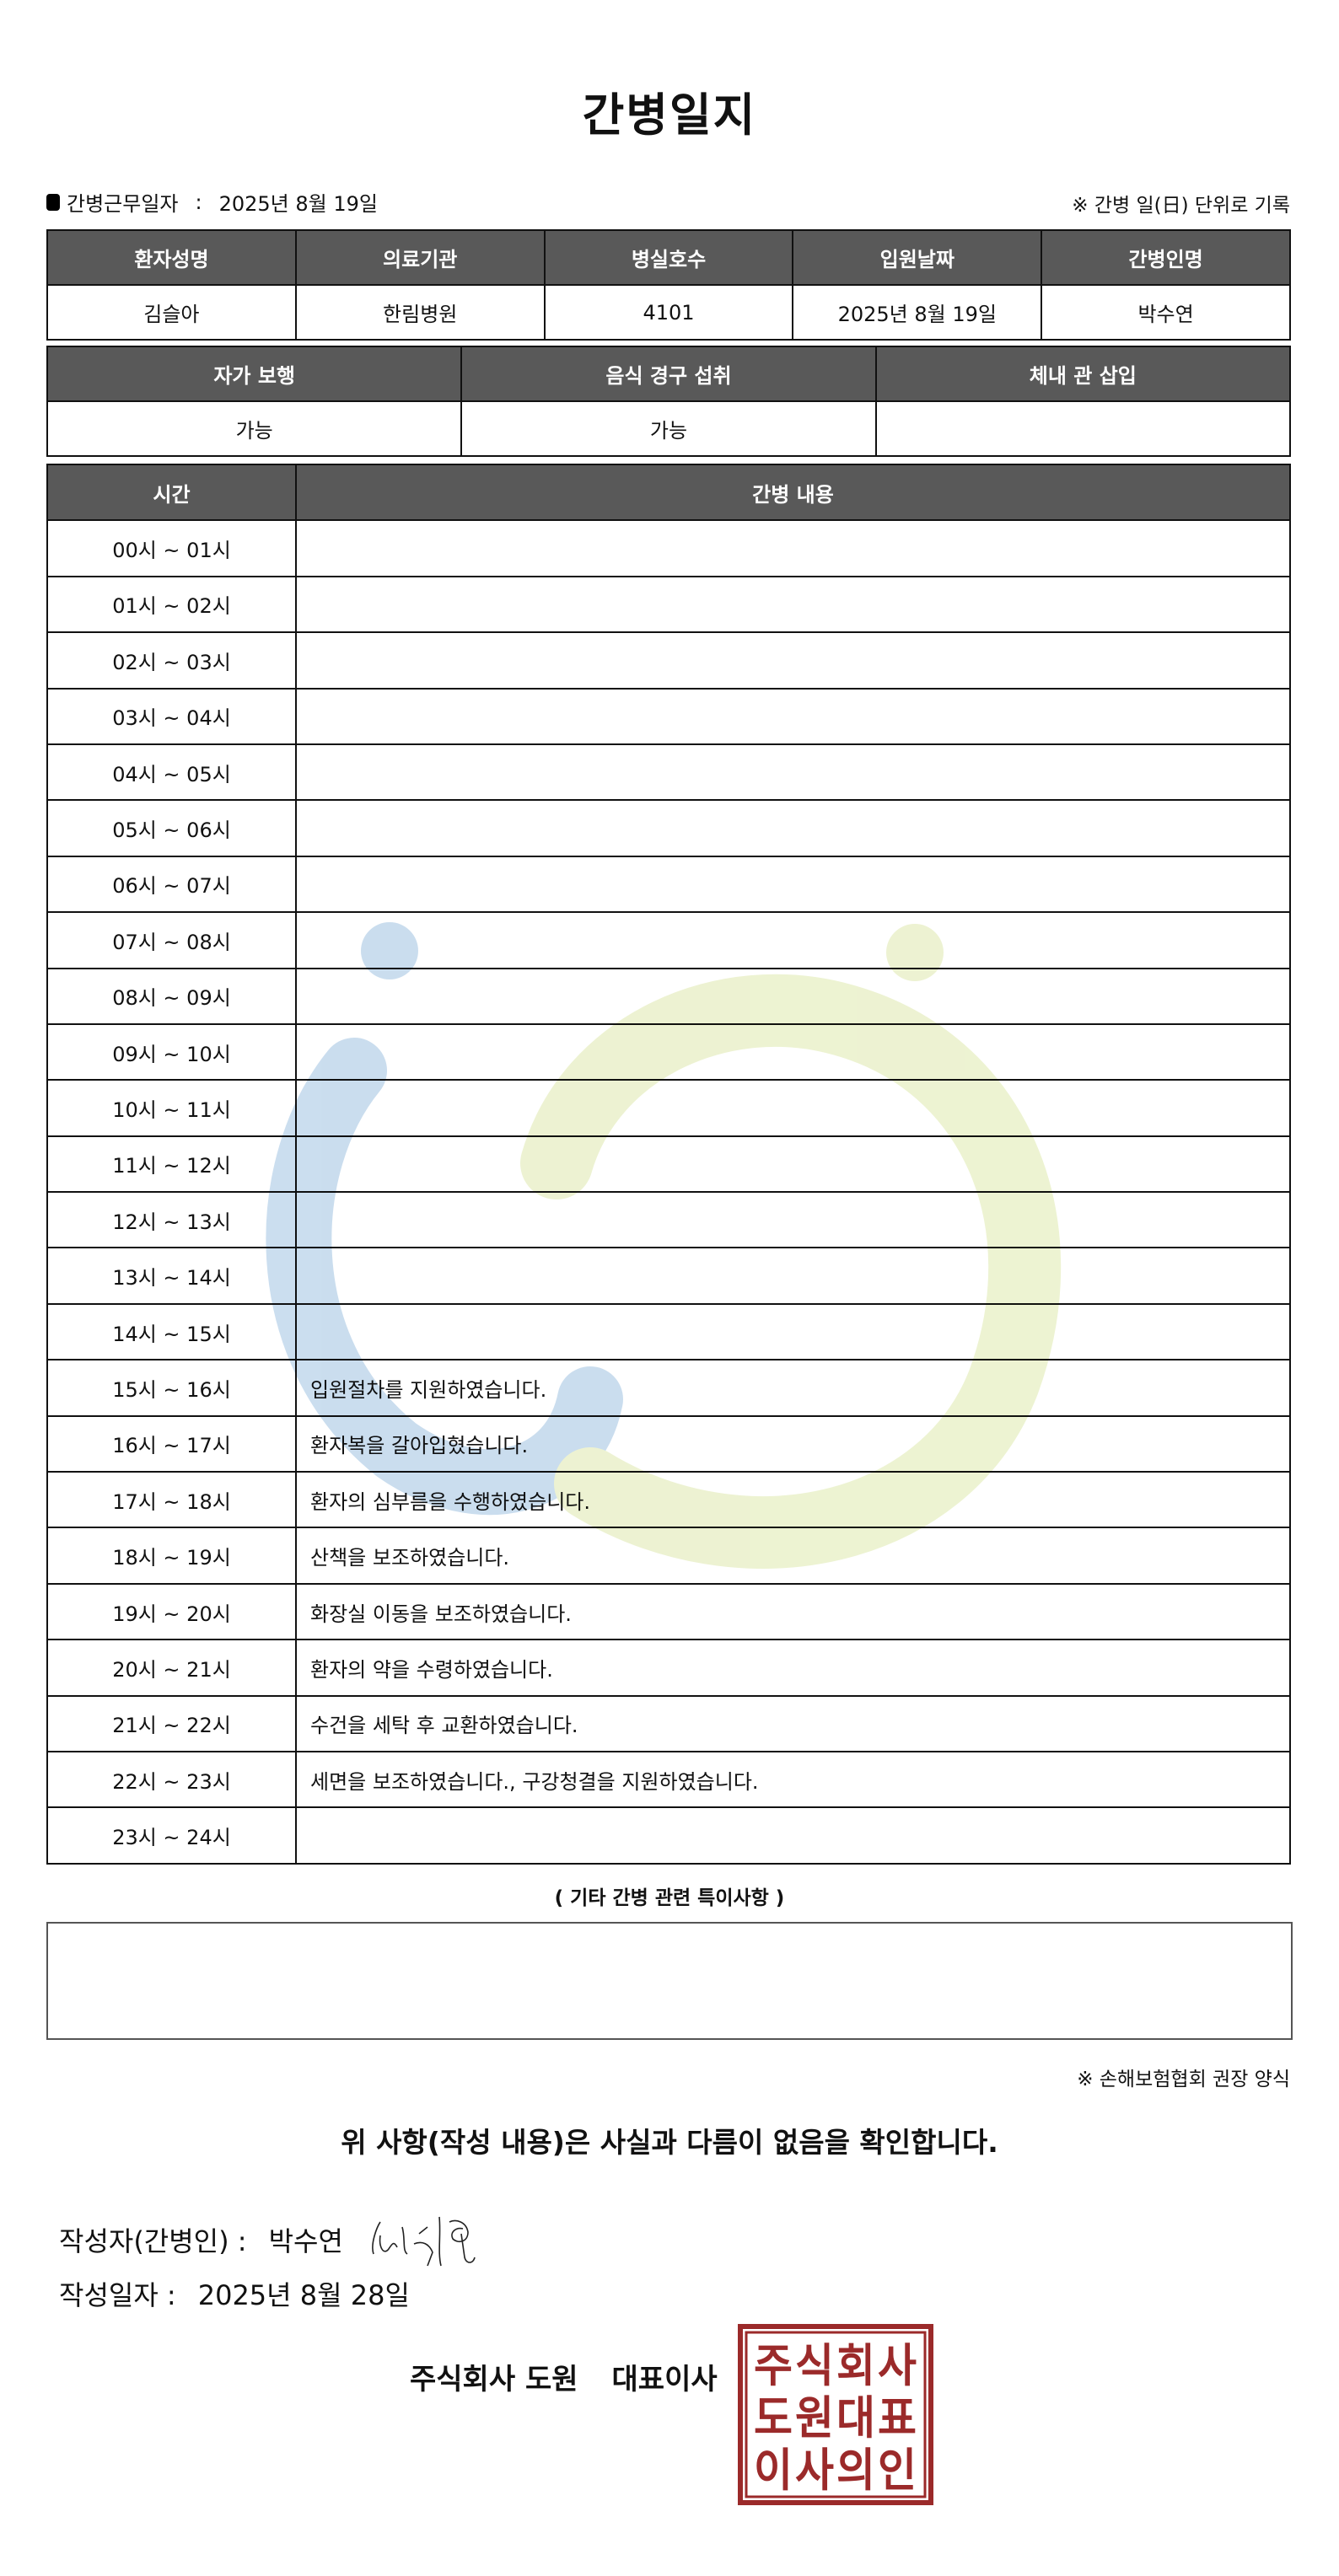  What do you see at coordinates (254, 428) in the screenshot?
I see `walking: 가능` at bounding box center [254, 428].